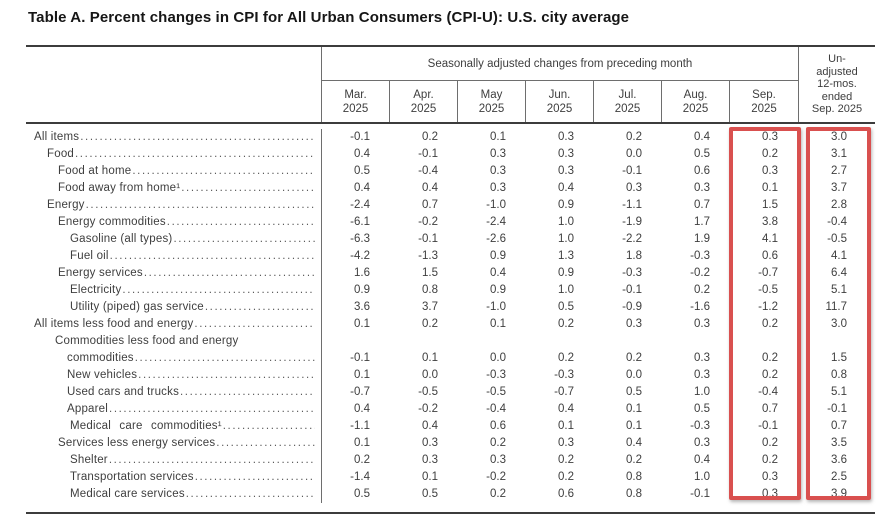  I want to click on value-cell: 6.4, so click(839, 273).